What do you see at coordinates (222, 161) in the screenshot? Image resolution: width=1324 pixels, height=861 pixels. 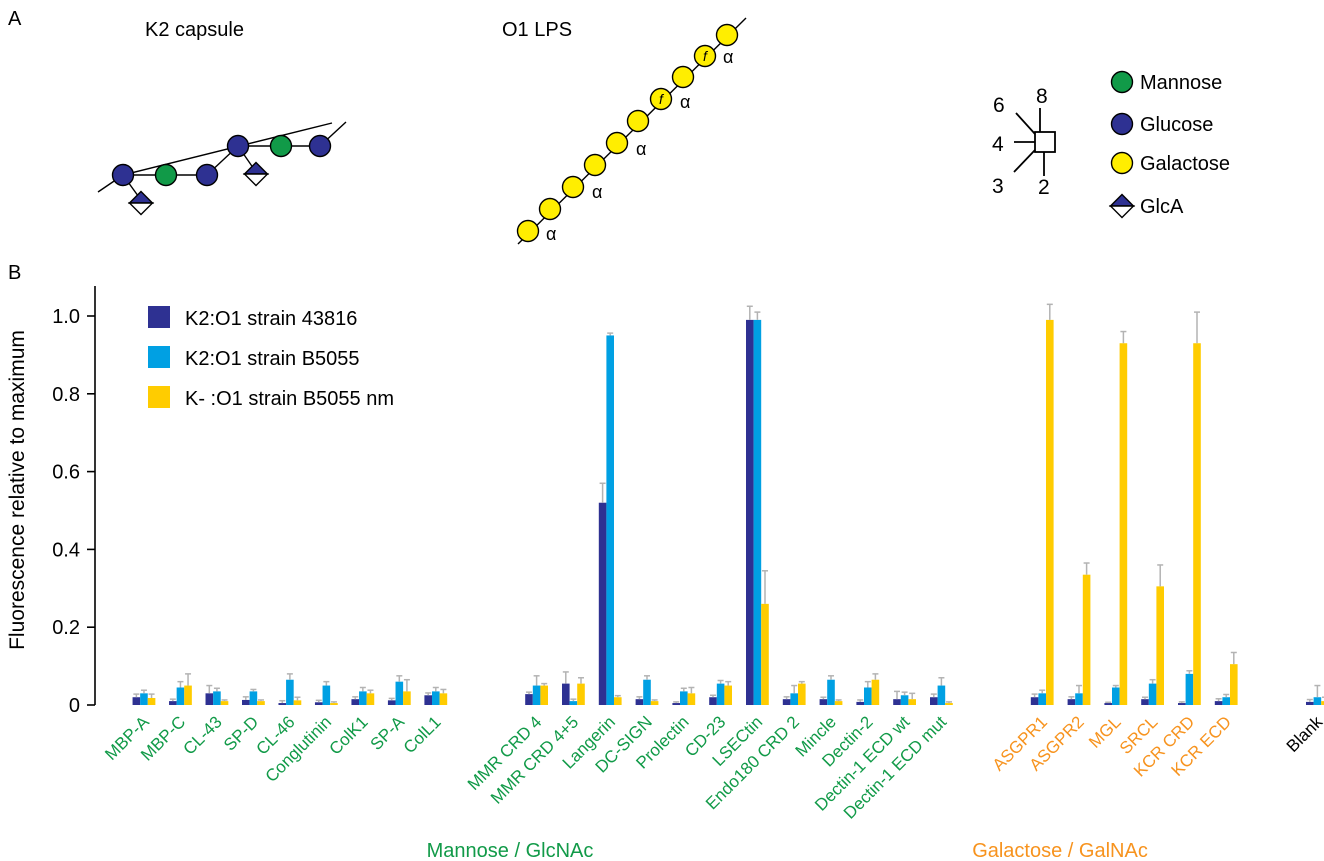 I see `k2-capsule-structure` at bounding box center [222, 161].